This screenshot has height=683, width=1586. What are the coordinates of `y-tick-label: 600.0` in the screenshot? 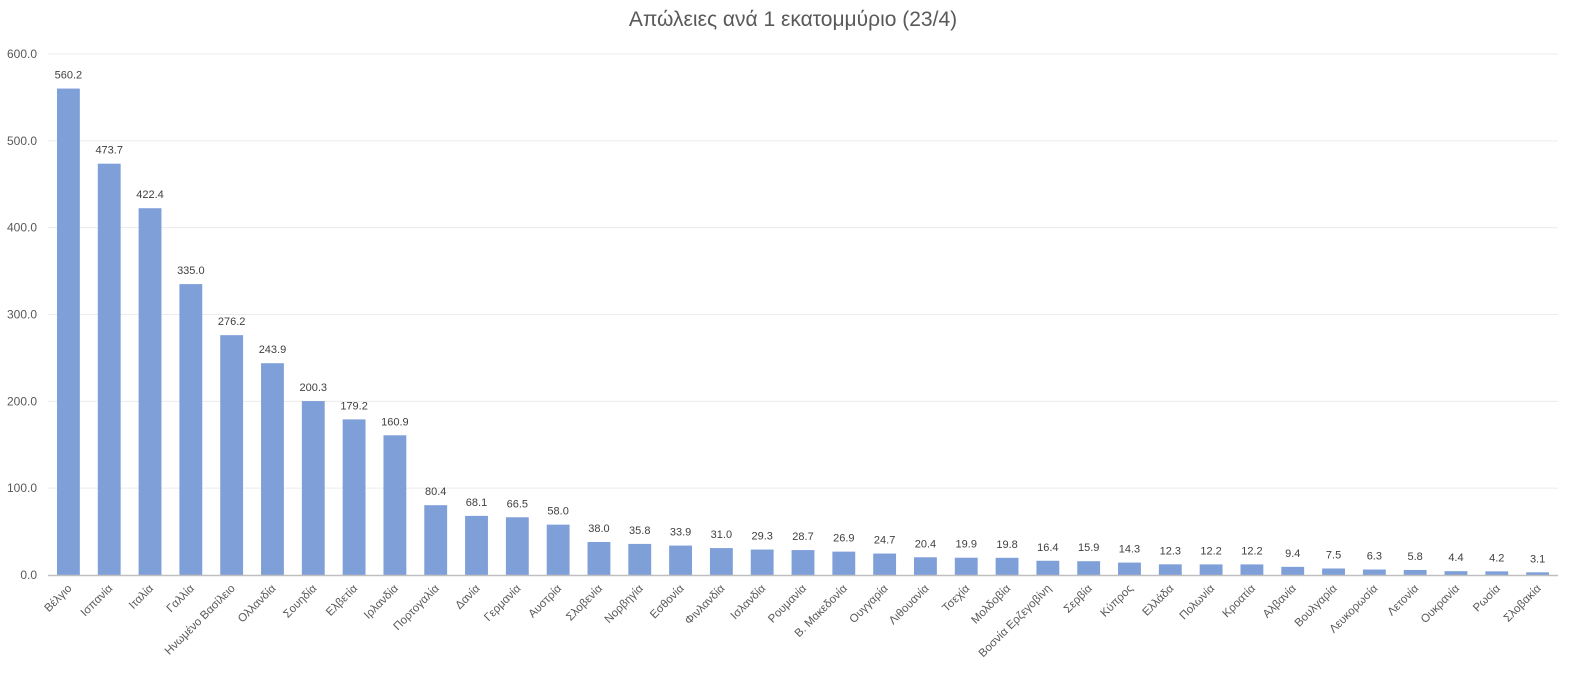 It's located at (22, 54).